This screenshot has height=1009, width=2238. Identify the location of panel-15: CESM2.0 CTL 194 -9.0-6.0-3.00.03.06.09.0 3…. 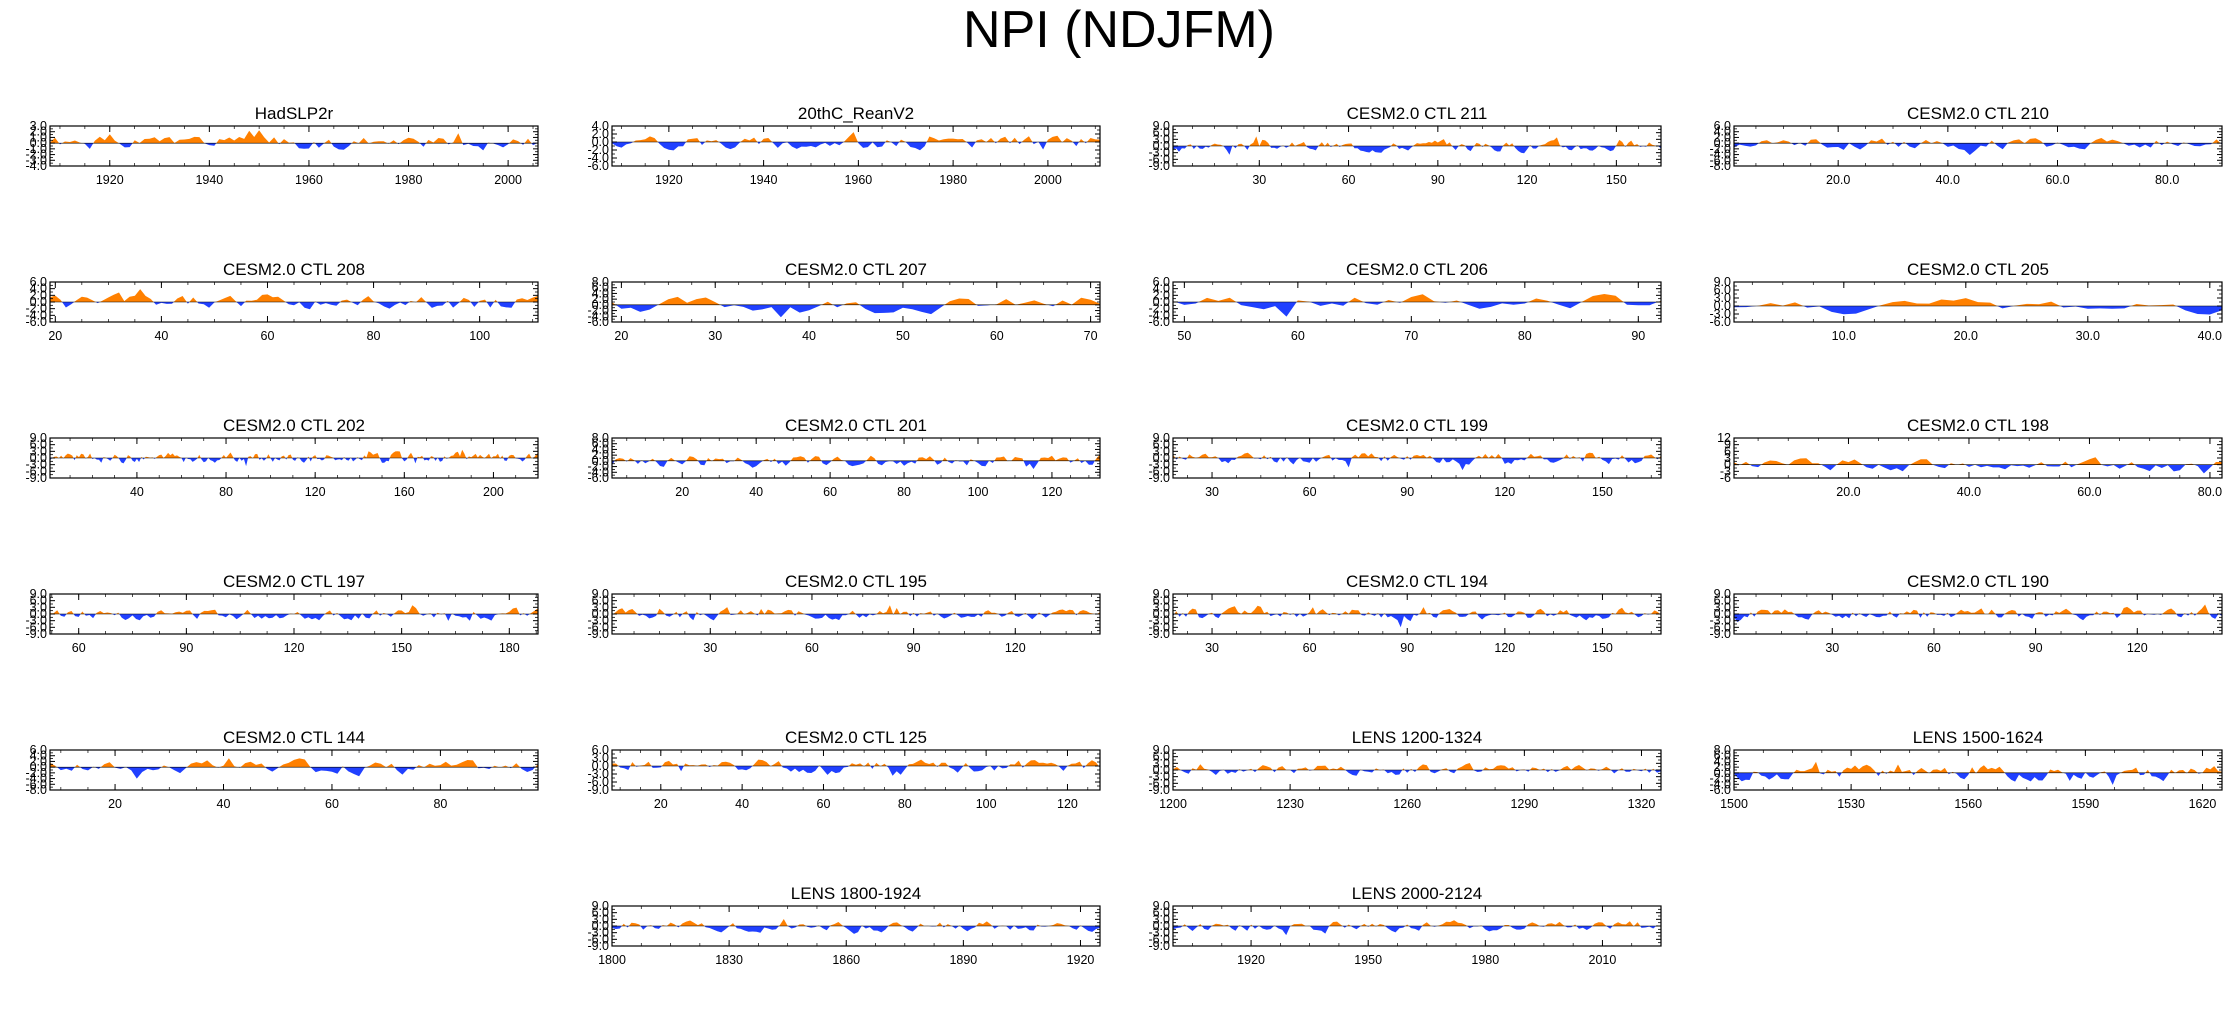
(1405, 613).